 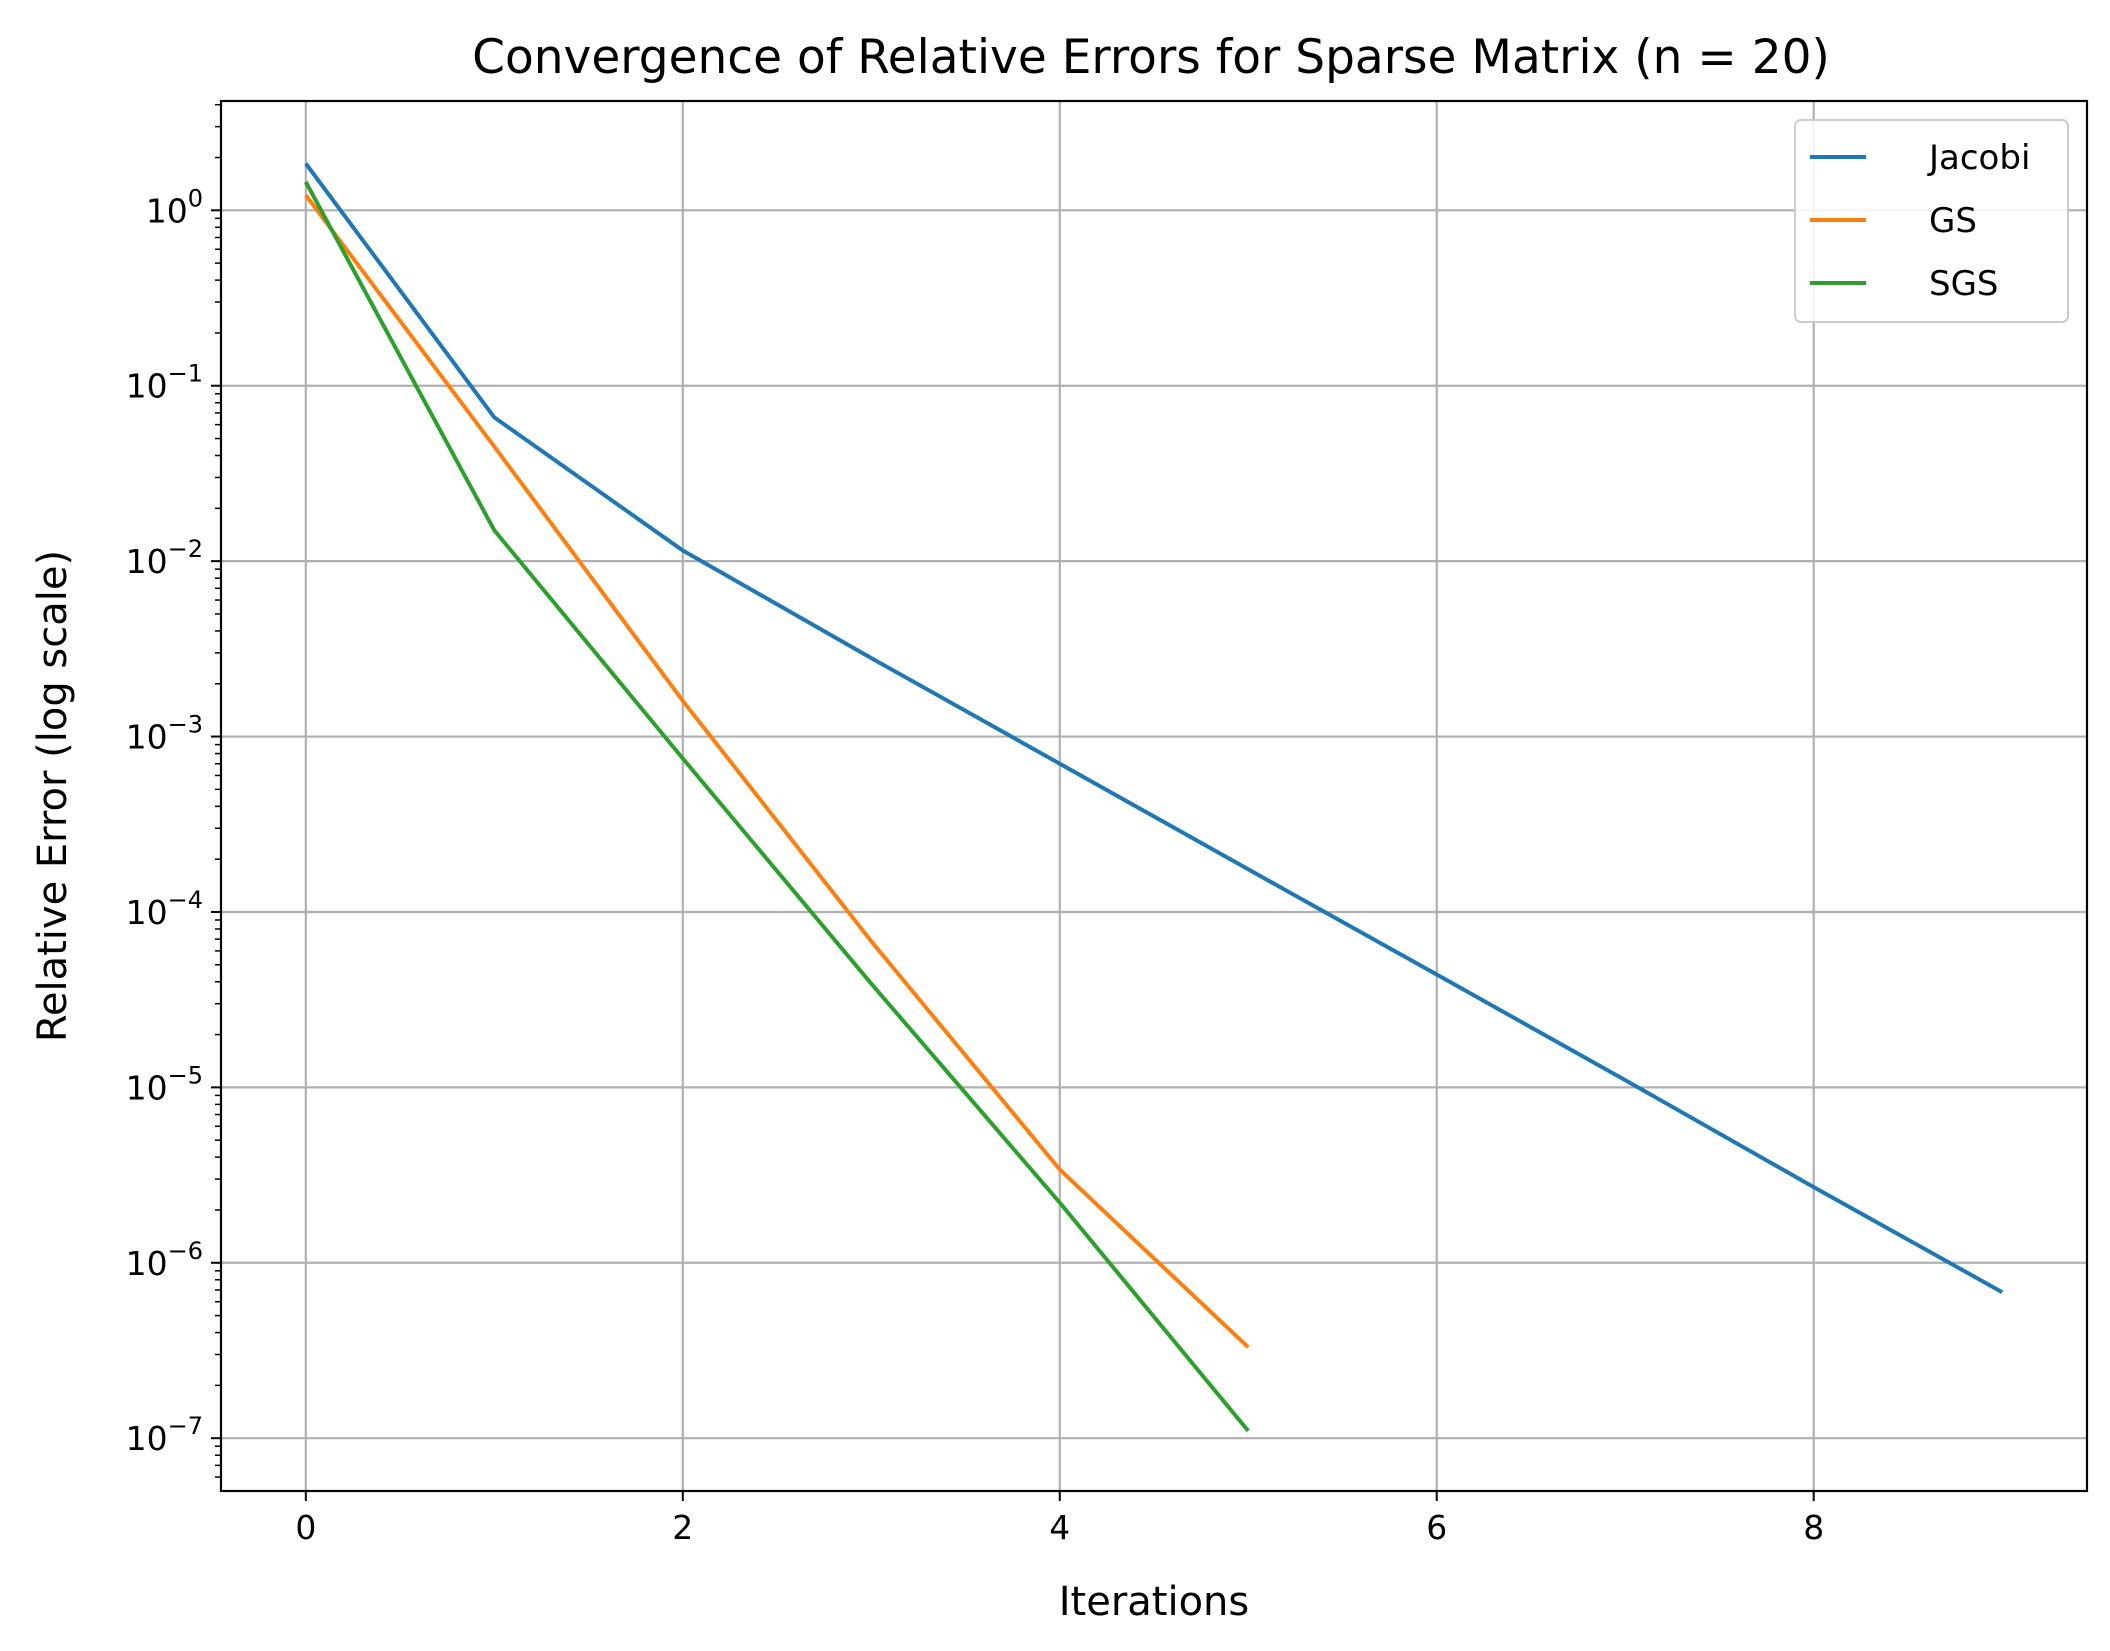 What do you see at coordinates (164, 1435) in the screenshot?
I see `y-tick-label: 10⁻⁷` at bounding box center [164, 1435].